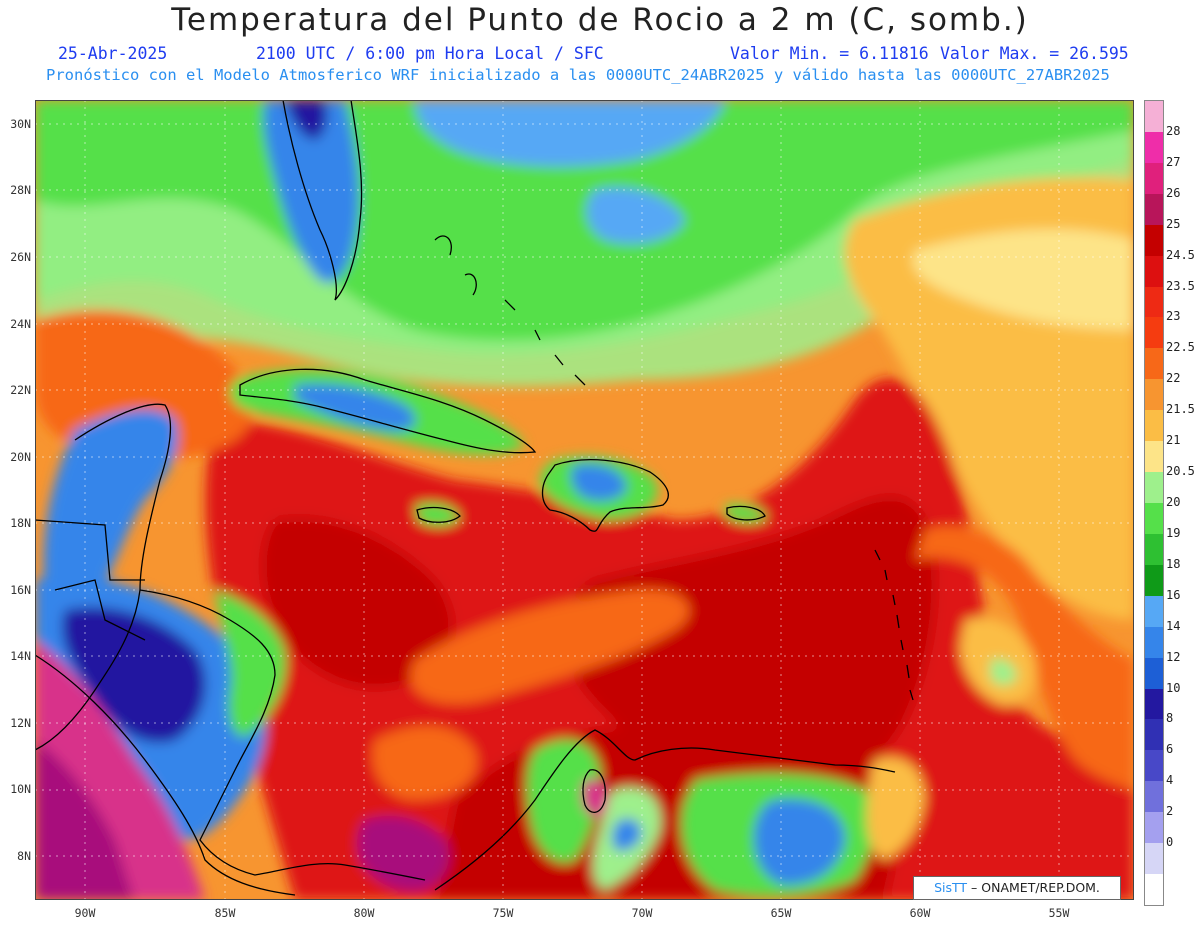  What do you see at coordinates (746, 513) in the screenshot?
I see `puerto-rico-coast` at bounding box center [746, 513].